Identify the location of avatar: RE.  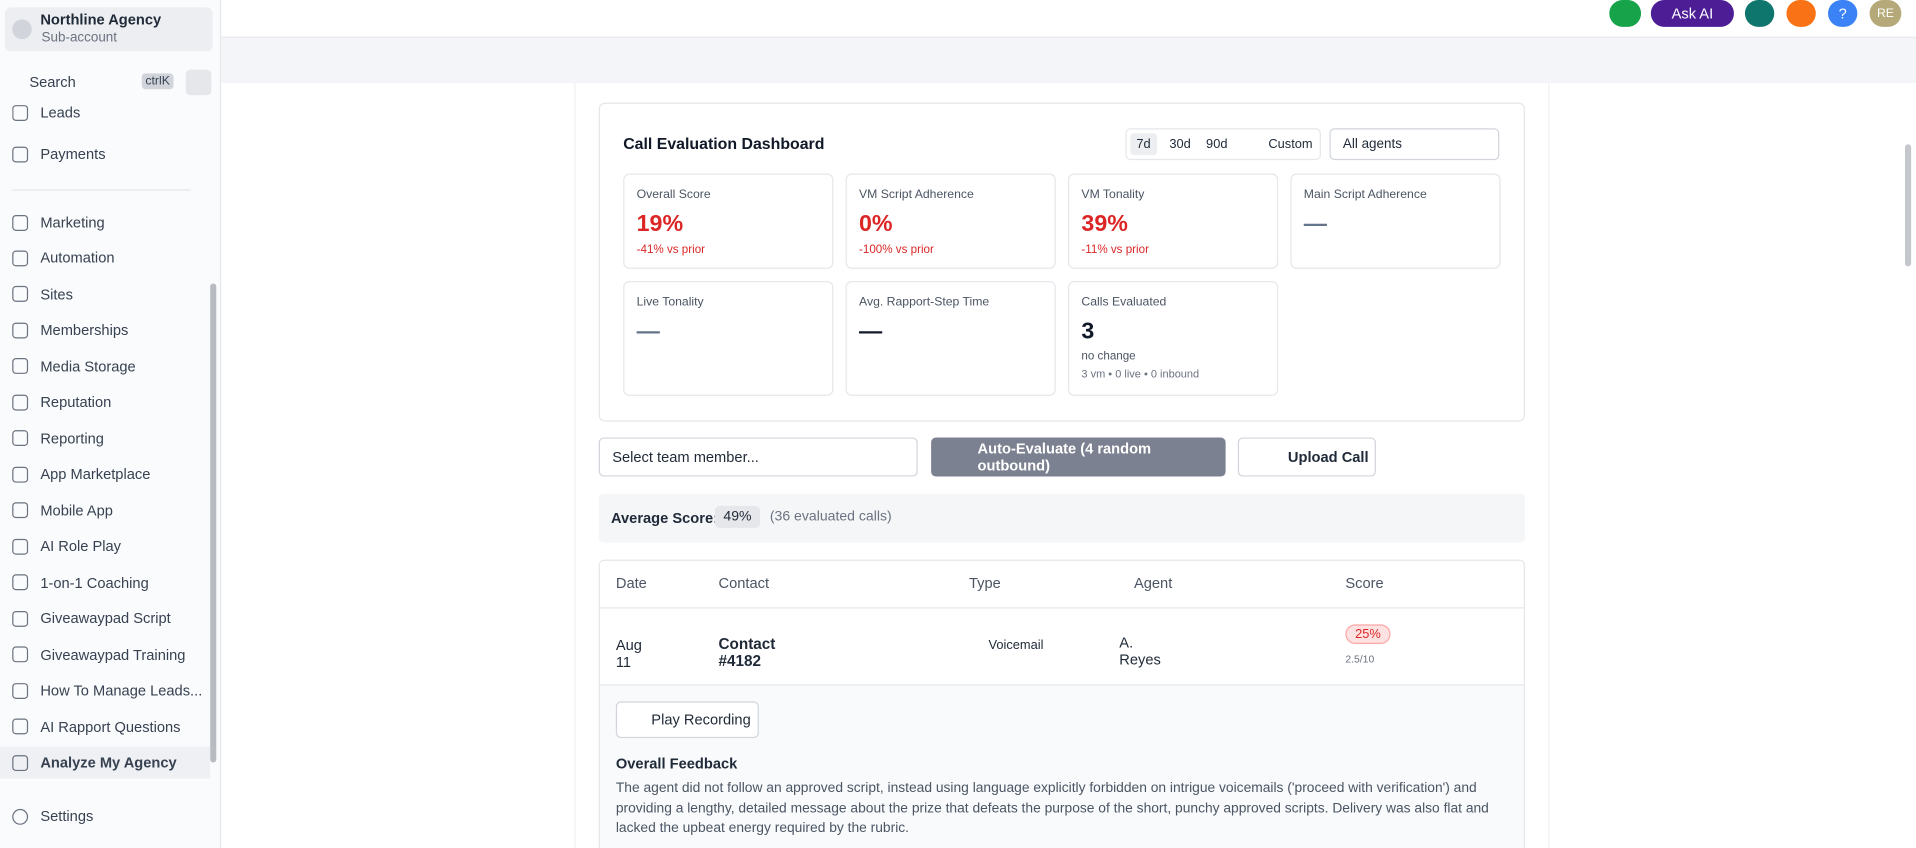
(1885, 13).